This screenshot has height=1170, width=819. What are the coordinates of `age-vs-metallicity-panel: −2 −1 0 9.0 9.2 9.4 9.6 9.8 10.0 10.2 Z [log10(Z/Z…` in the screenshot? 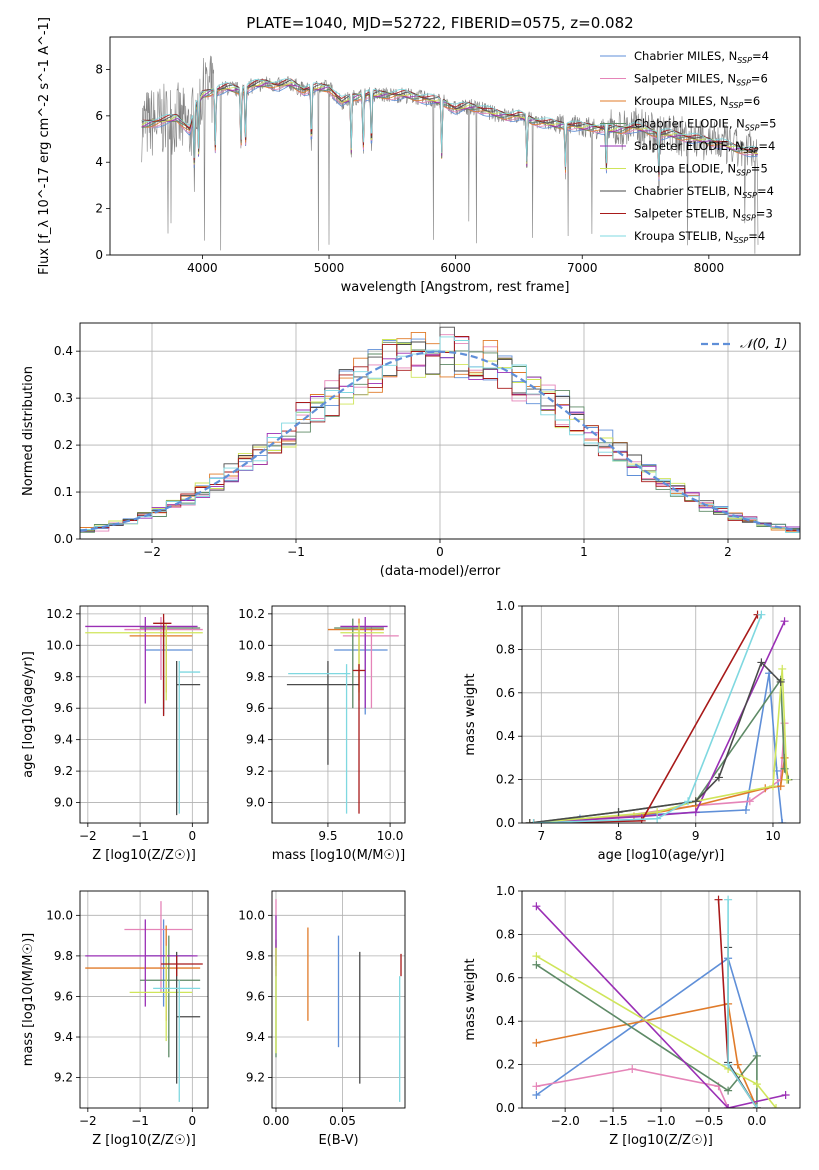 It's located at (115, 734).